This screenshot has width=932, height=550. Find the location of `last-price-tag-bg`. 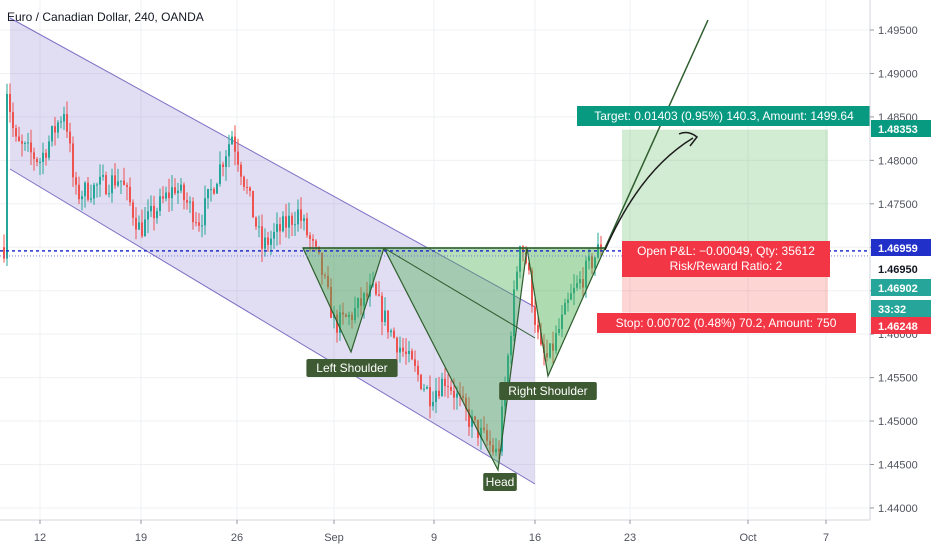

last-price-tag-bg is located at coordinates (901, 268).